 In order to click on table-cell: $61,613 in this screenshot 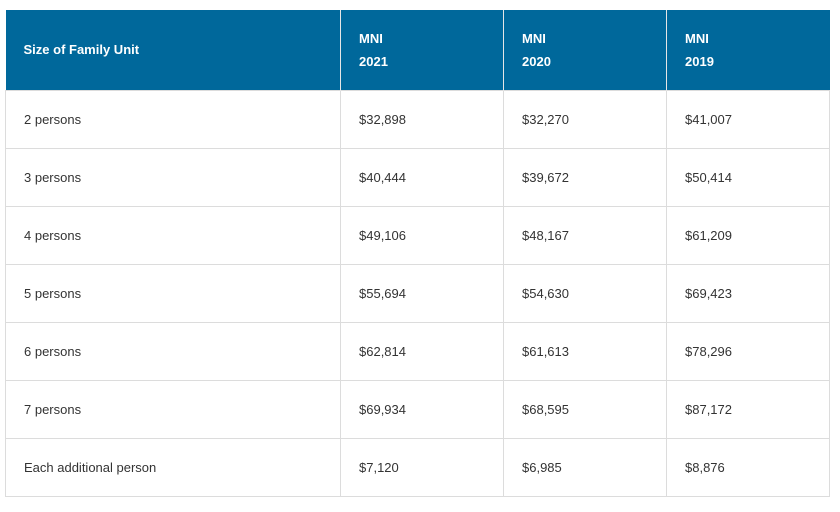, I will do `click(585, 351)`.